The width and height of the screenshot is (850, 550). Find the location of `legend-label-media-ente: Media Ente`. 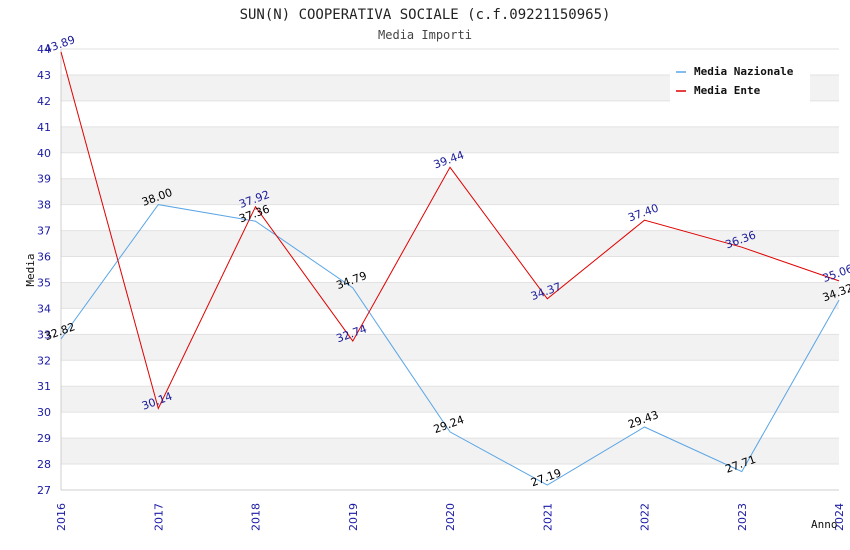

legend-label-media-ente: Media Ente is located at coordinates (727, 90).